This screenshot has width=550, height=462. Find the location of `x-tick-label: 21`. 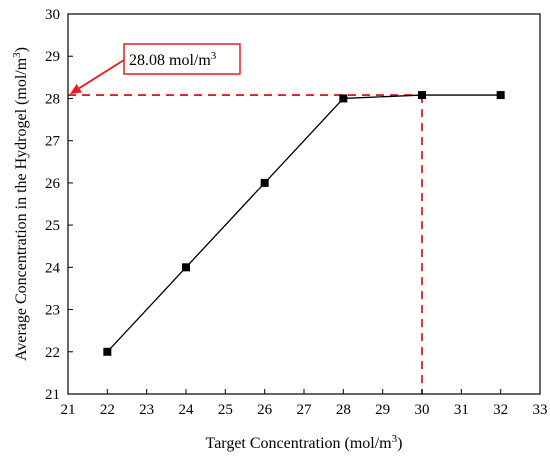

x-tick-label: 21 is located at coordinates (68, 410).